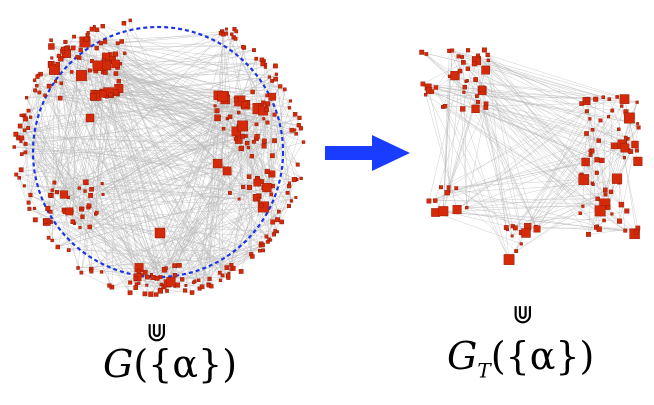  Describe the element at coordinates (520, 359) in the screenshot. I see `right-graph-caption: GT({α})` at that location.